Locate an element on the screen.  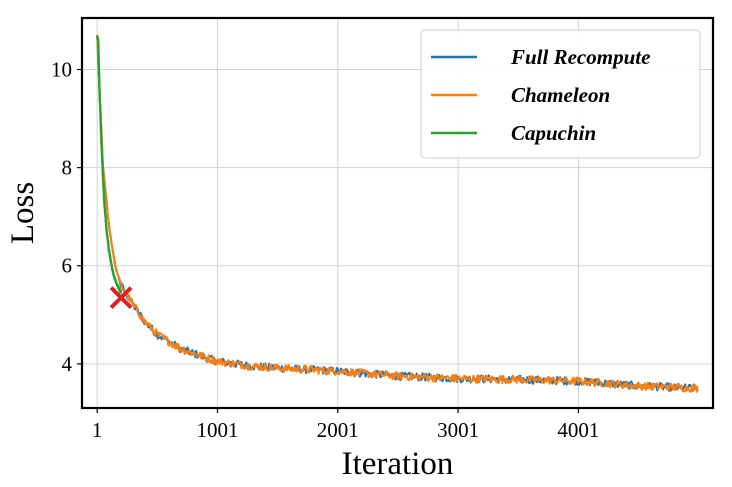
y-axis-title: Loss is located at coordinates (23, 213).